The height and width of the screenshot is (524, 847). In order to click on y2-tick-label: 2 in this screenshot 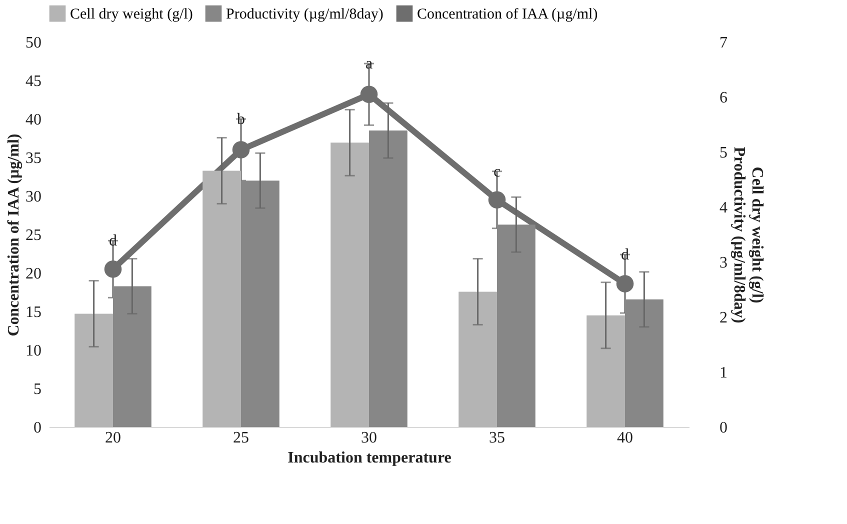, I will do `click(724, 318)`.